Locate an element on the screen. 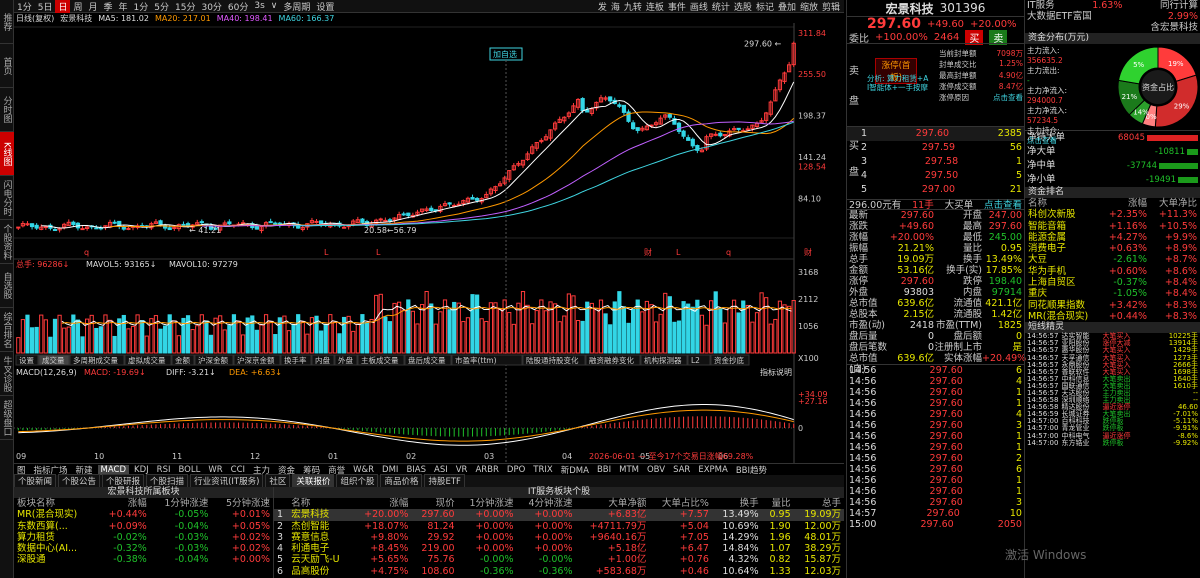 The width and height of the screenshot is (1200, 578). indicator-tab: BOLL is located at coordinates (189, 469).